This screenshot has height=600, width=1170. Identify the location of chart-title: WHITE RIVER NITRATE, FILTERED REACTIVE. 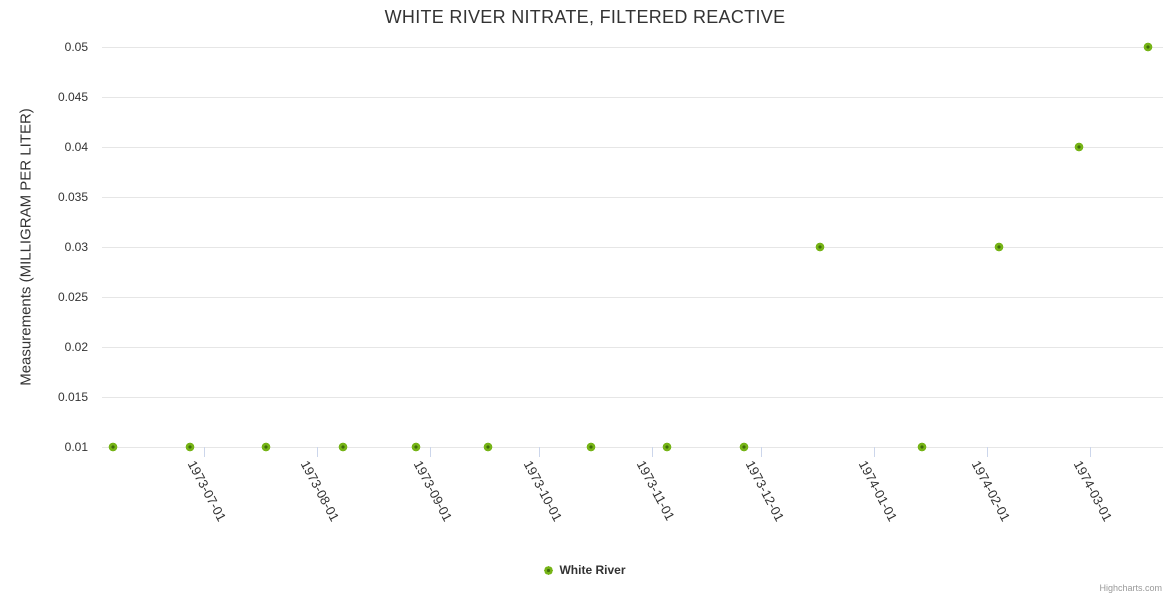
(585, 17).